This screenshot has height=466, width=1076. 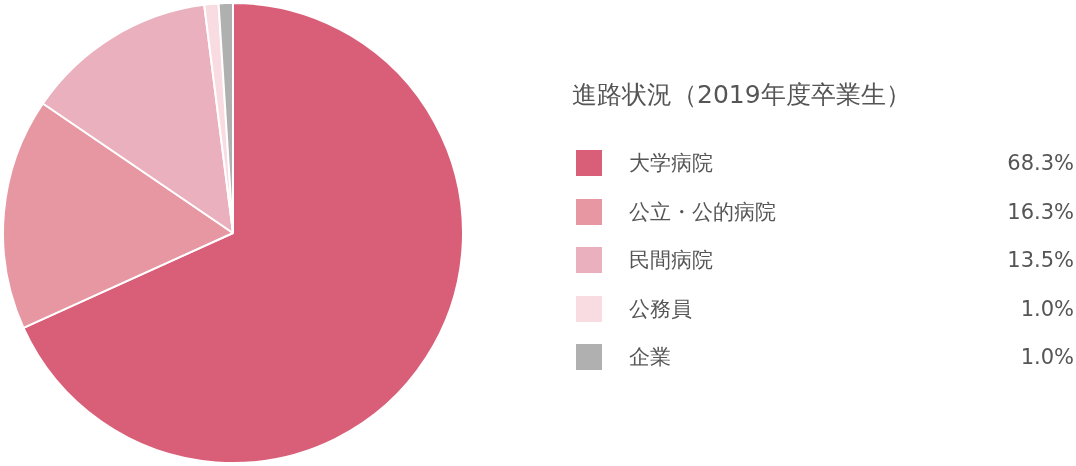 I want to click on legend-label: 民間病院, so click(x=671, y=261).